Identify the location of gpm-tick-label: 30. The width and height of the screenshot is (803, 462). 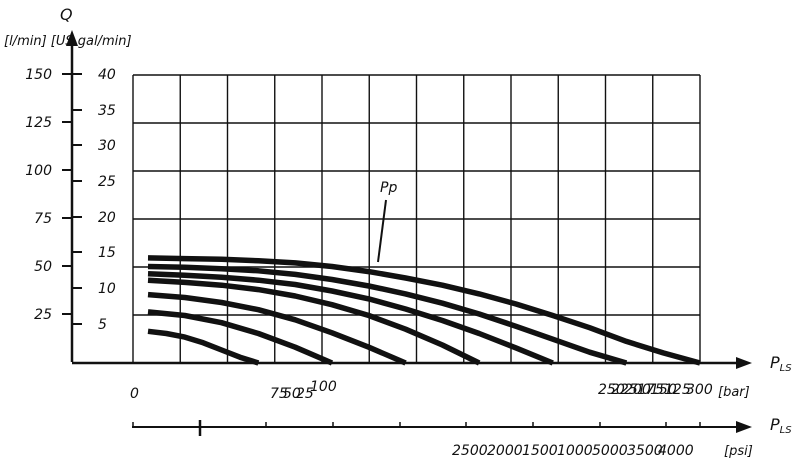
(107, 146).